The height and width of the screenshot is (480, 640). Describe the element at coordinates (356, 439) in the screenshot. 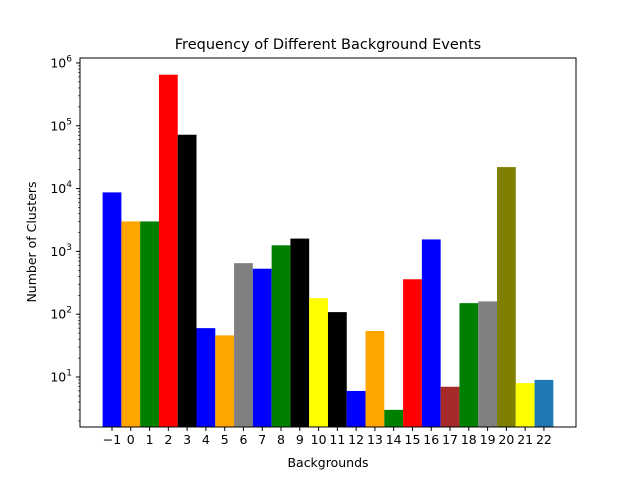

I see `x-tick-label: 12` at that location.